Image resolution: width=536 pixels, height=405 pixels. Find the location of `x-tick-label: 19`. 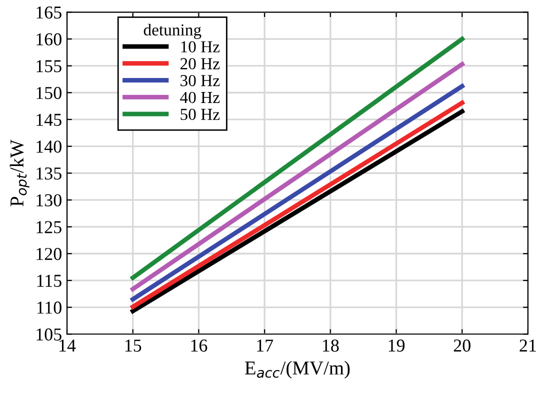

x-tick-label: 19 is located at coordinates (396, 346).